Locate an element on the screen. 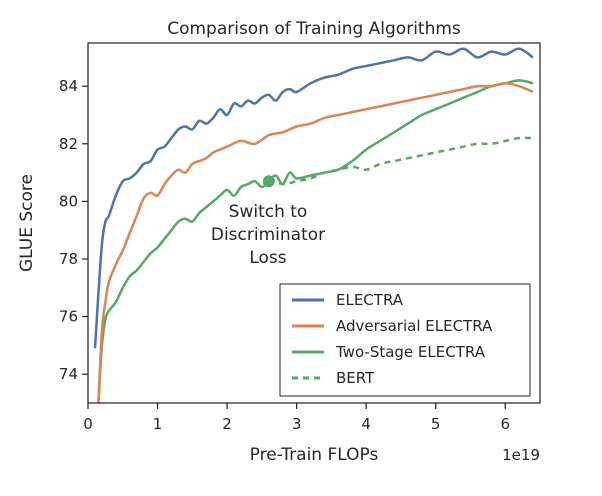  annotation-line: Discriminator is located at coordinates (268, 235).